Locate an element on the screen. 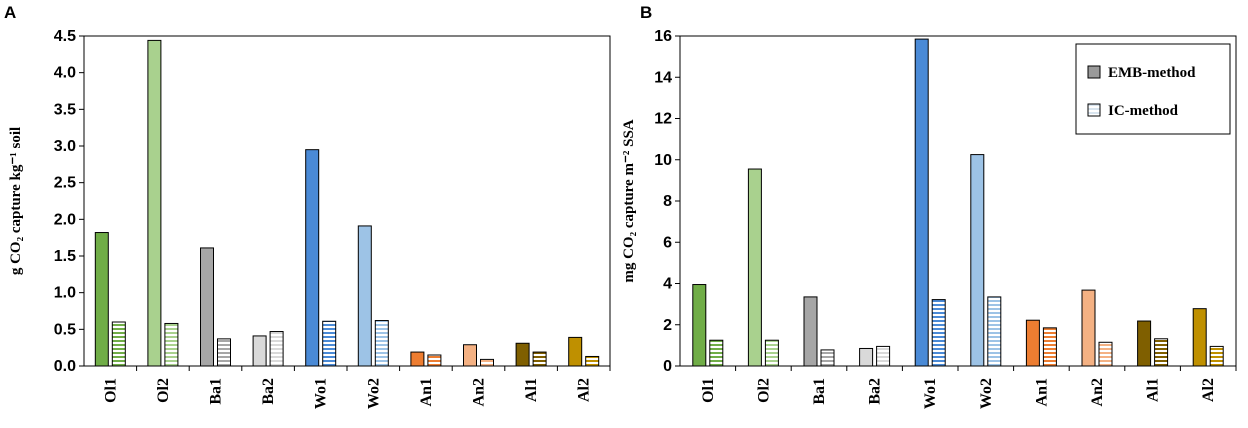 The width and height of the screenshot is (1248, 428). legend: EMB-method IC-method is located at coordinates (1153, 89).